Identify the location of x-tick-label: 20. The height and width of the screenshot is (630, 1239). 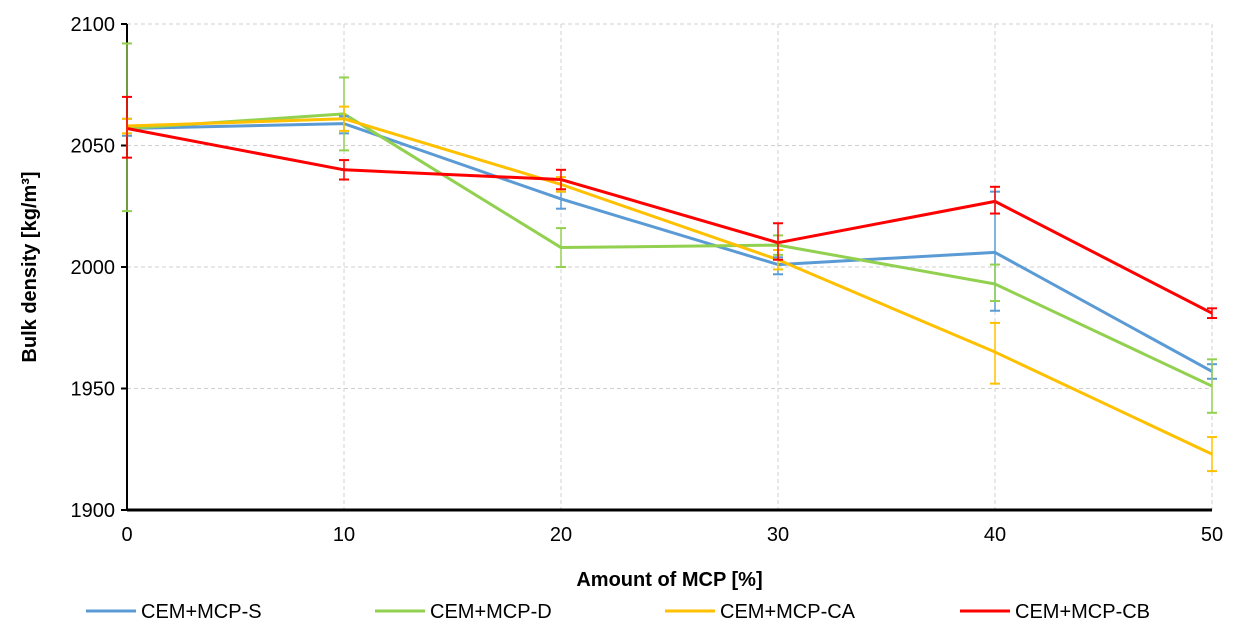
(561, 535).